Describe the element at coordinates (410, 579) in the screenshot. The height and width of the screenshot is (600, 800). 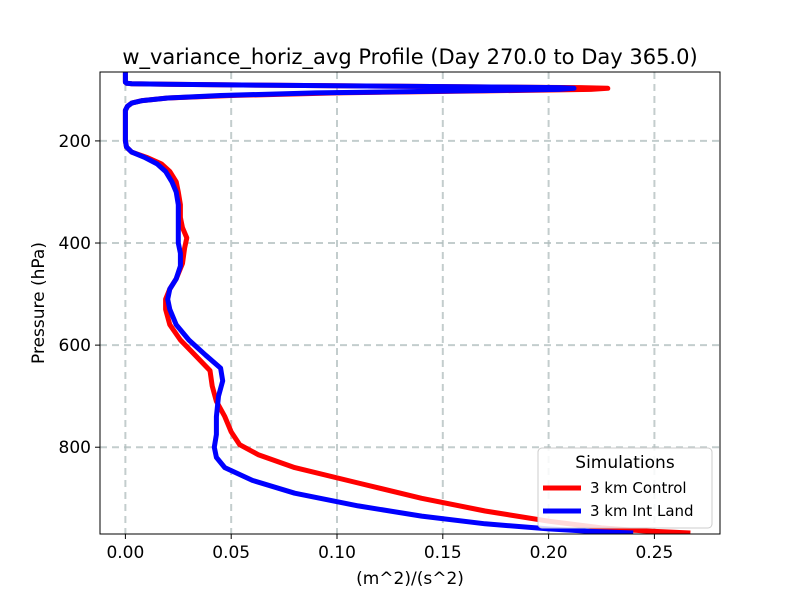
I see `x-axis-label: (m^2)/(s^2)` at that location.